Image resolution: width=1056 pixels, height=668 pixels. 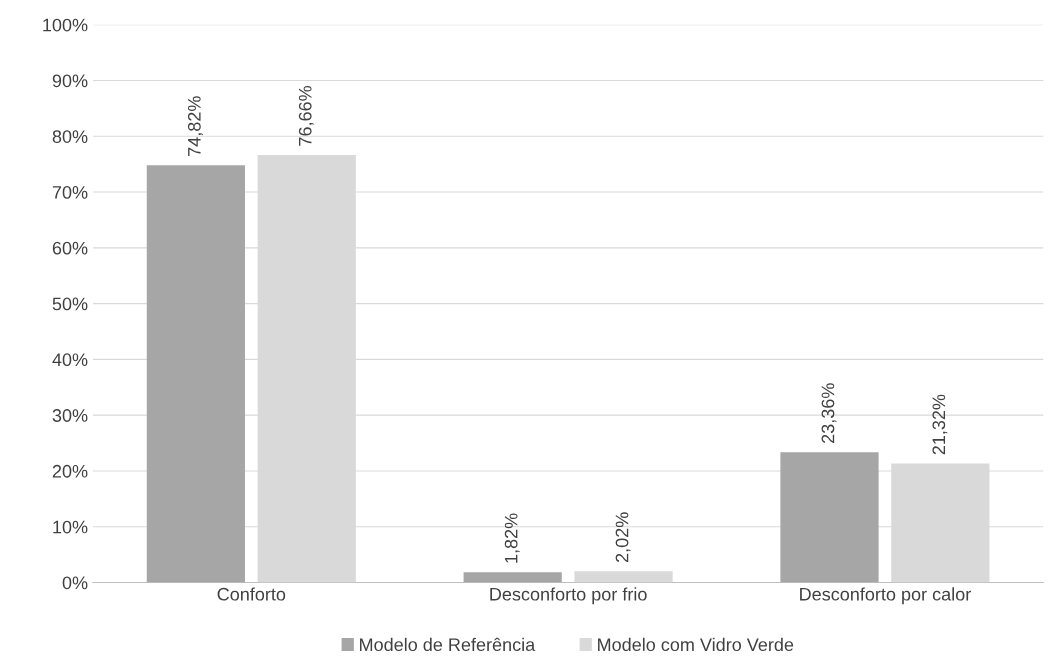 What do you see at coordinates (448, 644) in the screenshot?
I see `legend-label: Modelo de Referência` at bounding box center [448, 644].